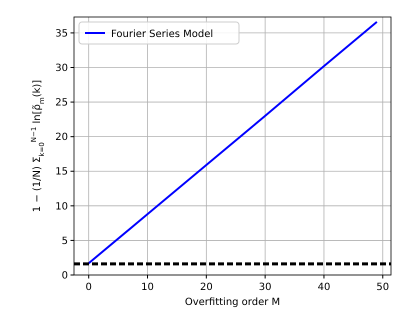 This screenshot has height=326, width=407. Describe the element at coordinates (324, 287) in the screenshot. I see `x-tick-label: 40` at that location.